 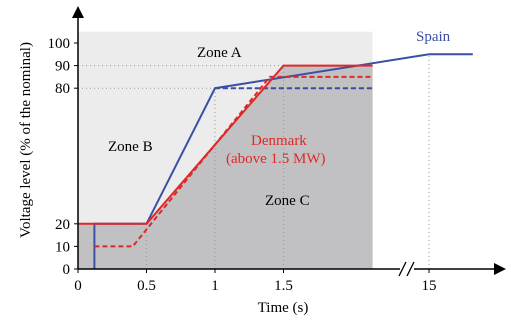 I want to click on y-tick-label-4: 90, so click(x=62, y=67).